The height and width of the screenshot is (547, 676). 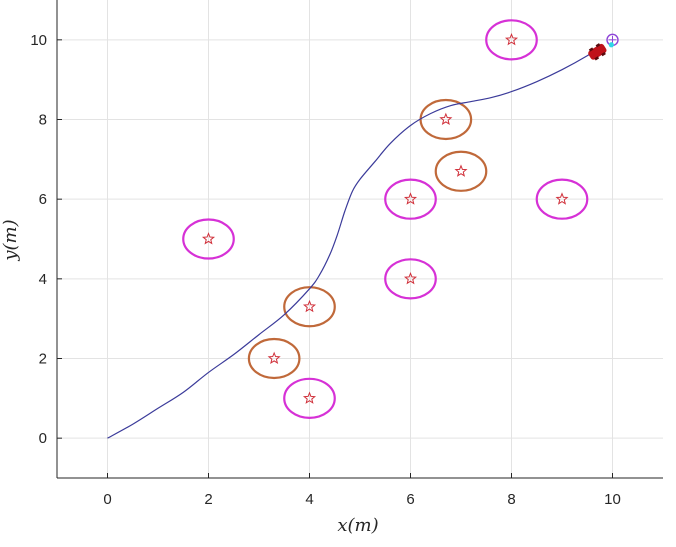 What do you see at coordinates (107, 499) in the screenshot?
I see `x-tick-label: 0` at bounding box center [107, 499].